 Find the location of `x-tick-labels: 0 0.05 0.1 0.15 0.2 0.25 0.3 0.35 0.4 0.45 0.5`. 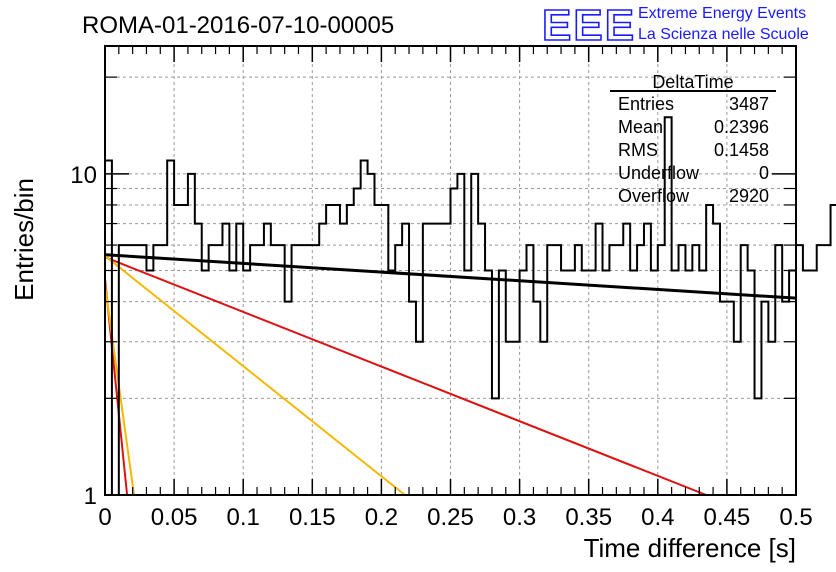

x-tick-labels: 0 0.05 0.1 0.15 0.2 0.25 0.3 0.35 0.4 0.45 0.5 is located at coordinates (455, 517).